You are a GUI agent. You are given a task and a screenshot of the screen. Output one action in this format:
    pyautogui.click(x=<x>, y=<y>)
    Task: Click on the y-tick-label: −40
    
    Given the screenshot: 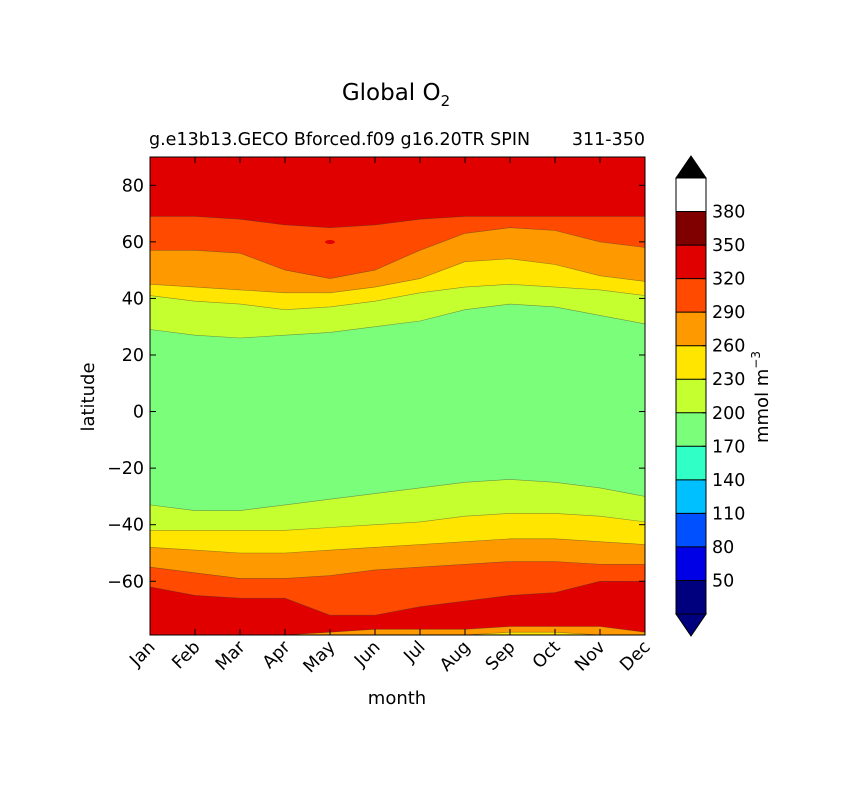 What is the action you would take?
    pyautogui.click(x=125, y=526)
    